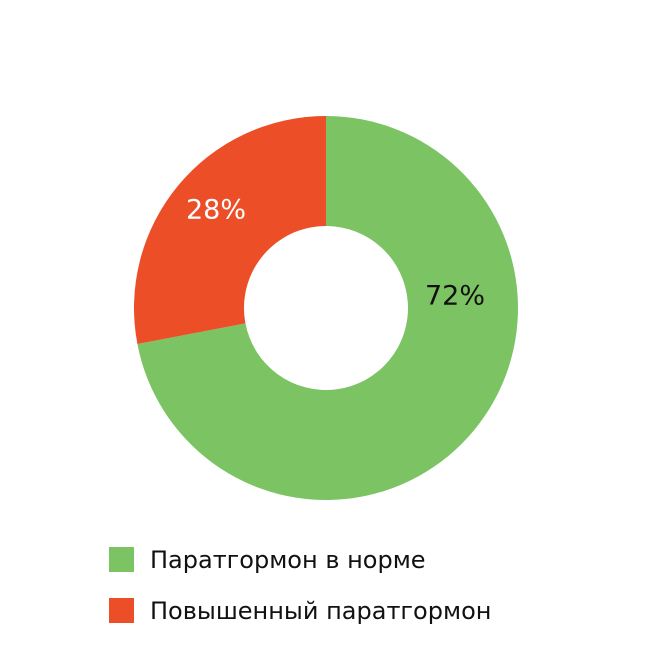 This screenshot has height=663, width=657. What do you see at coordinates (455, 296) in the screenshot?
I see `value-label: 72%` at bounding box center [455, 296].